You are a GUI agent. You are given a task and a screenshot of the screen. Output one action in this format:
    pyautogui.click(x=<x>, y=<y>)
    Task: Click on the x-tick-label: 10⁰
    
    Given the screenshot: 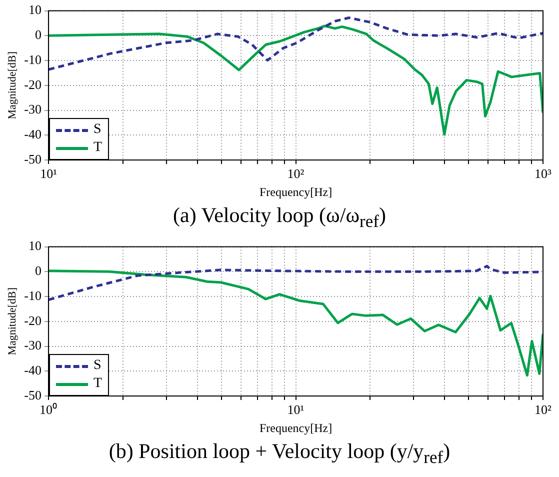 What is the action you would take?
    pyautogui.click(x=49, y=410)
    